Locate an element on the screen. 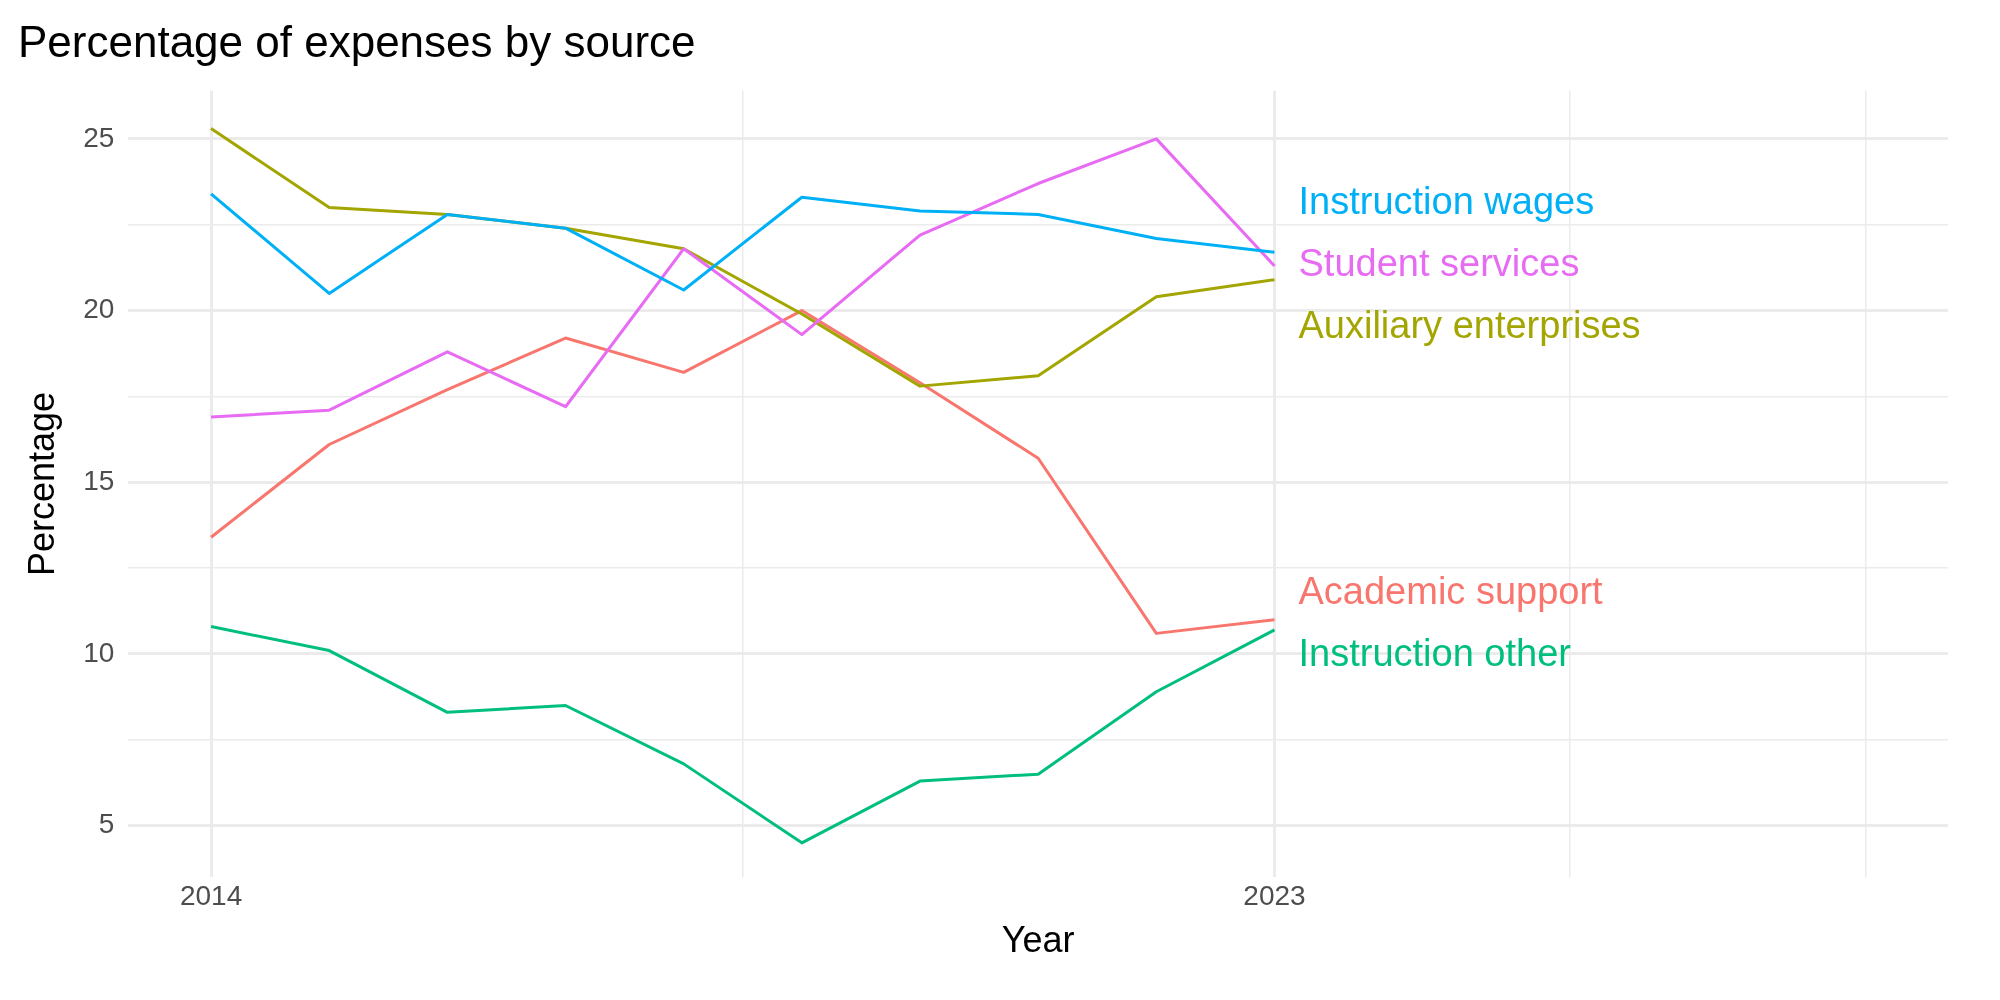 Image resolution: width=2000 pixels, height=1000 pixels. series-label: Instruction wages is located at coordinates (1446, 201).